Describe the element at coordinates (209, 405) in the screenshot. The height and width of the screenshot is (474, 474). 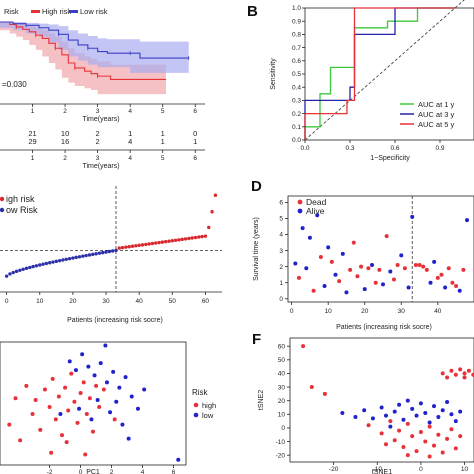
I see `legend-label: high` at that location.